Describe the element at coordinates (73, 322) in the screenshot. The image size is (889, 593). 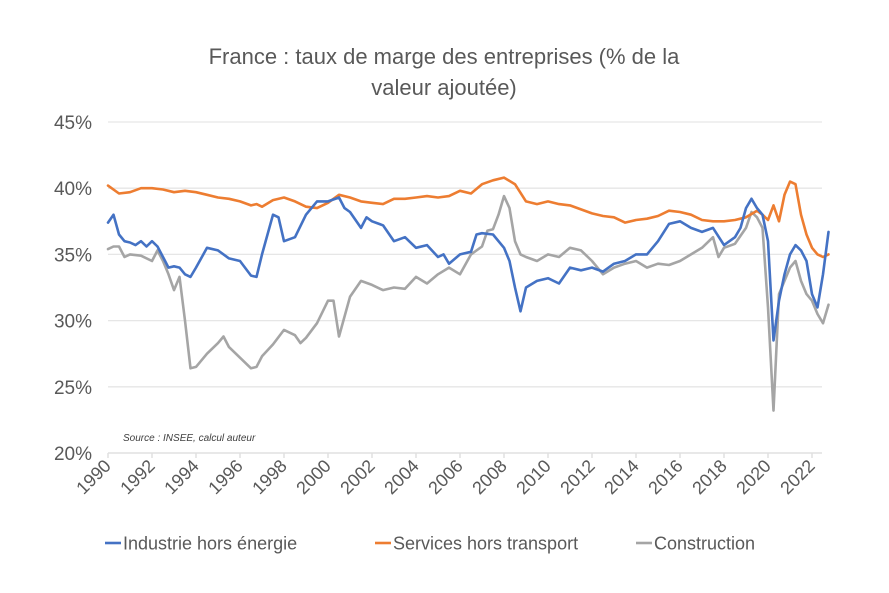
I see `y-tick-label: 30%` at that location.